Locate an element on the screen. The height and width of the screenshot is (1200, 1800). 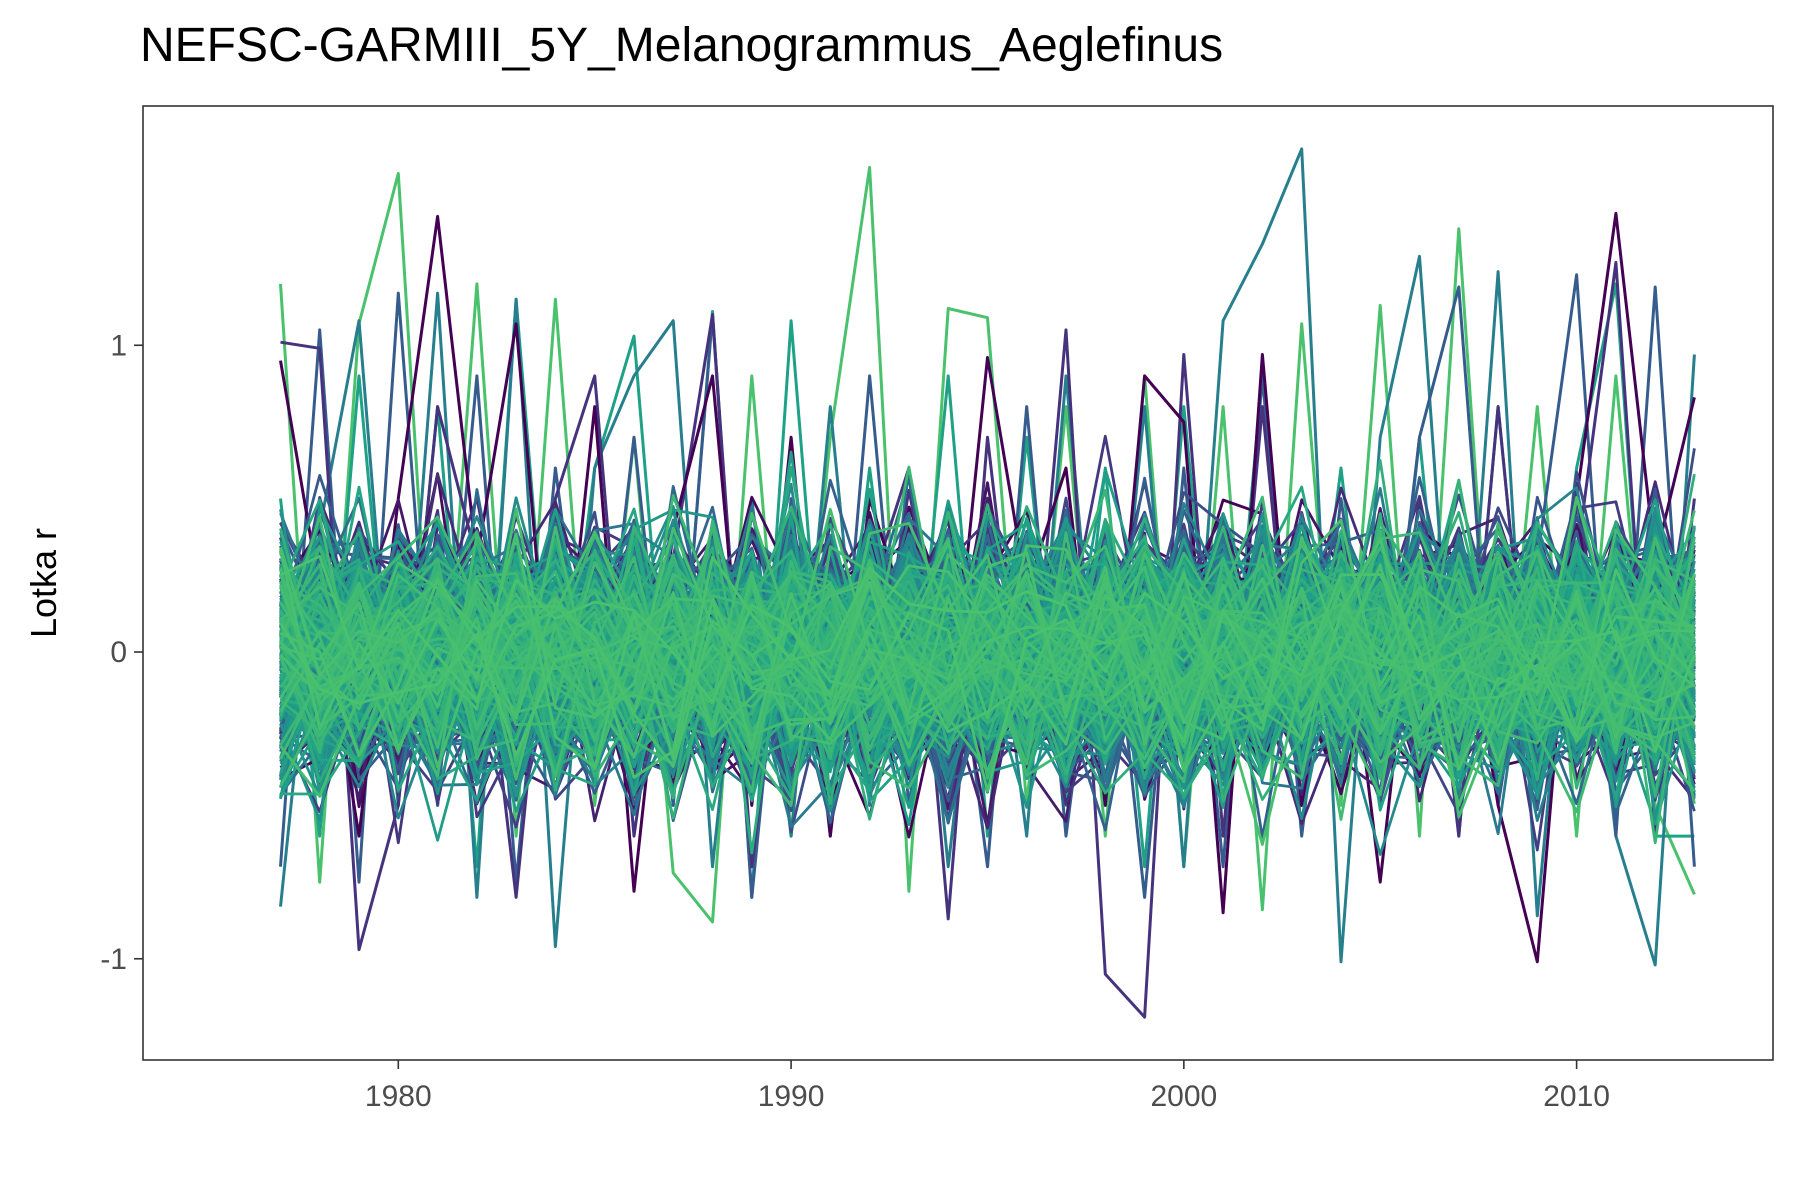
y-tick-label: -1 is located at coordinates (113, 959).